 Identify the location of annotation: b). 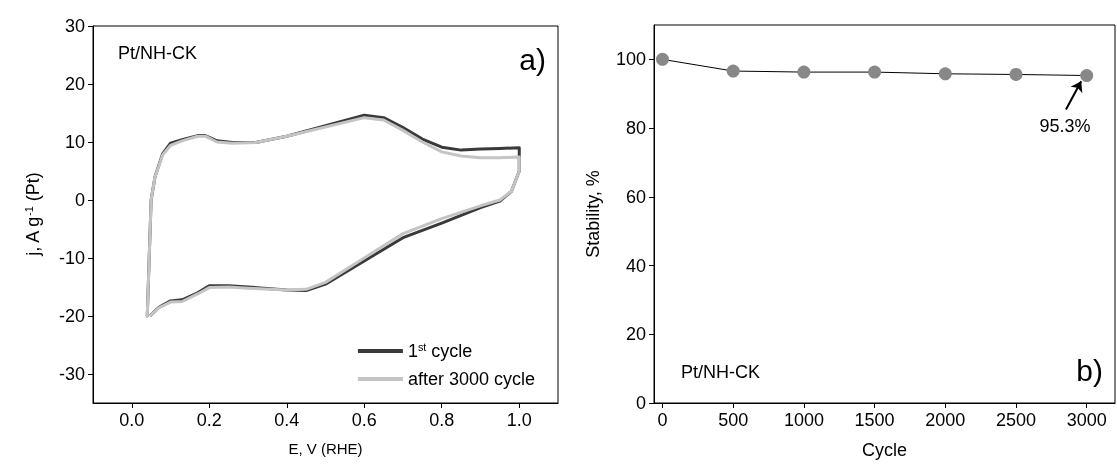
(1090, 370).